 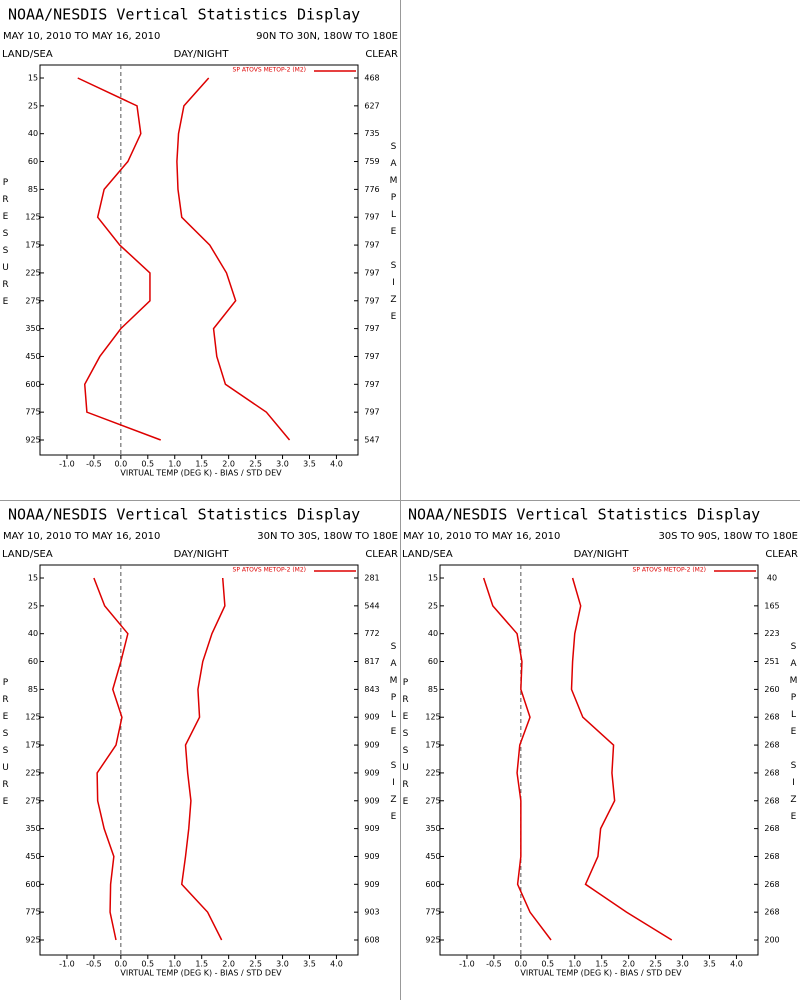 What do you see at coordinates (371, 133) in the screenshot?
I see `sample-size: 735` at bounding box center [371, 133].